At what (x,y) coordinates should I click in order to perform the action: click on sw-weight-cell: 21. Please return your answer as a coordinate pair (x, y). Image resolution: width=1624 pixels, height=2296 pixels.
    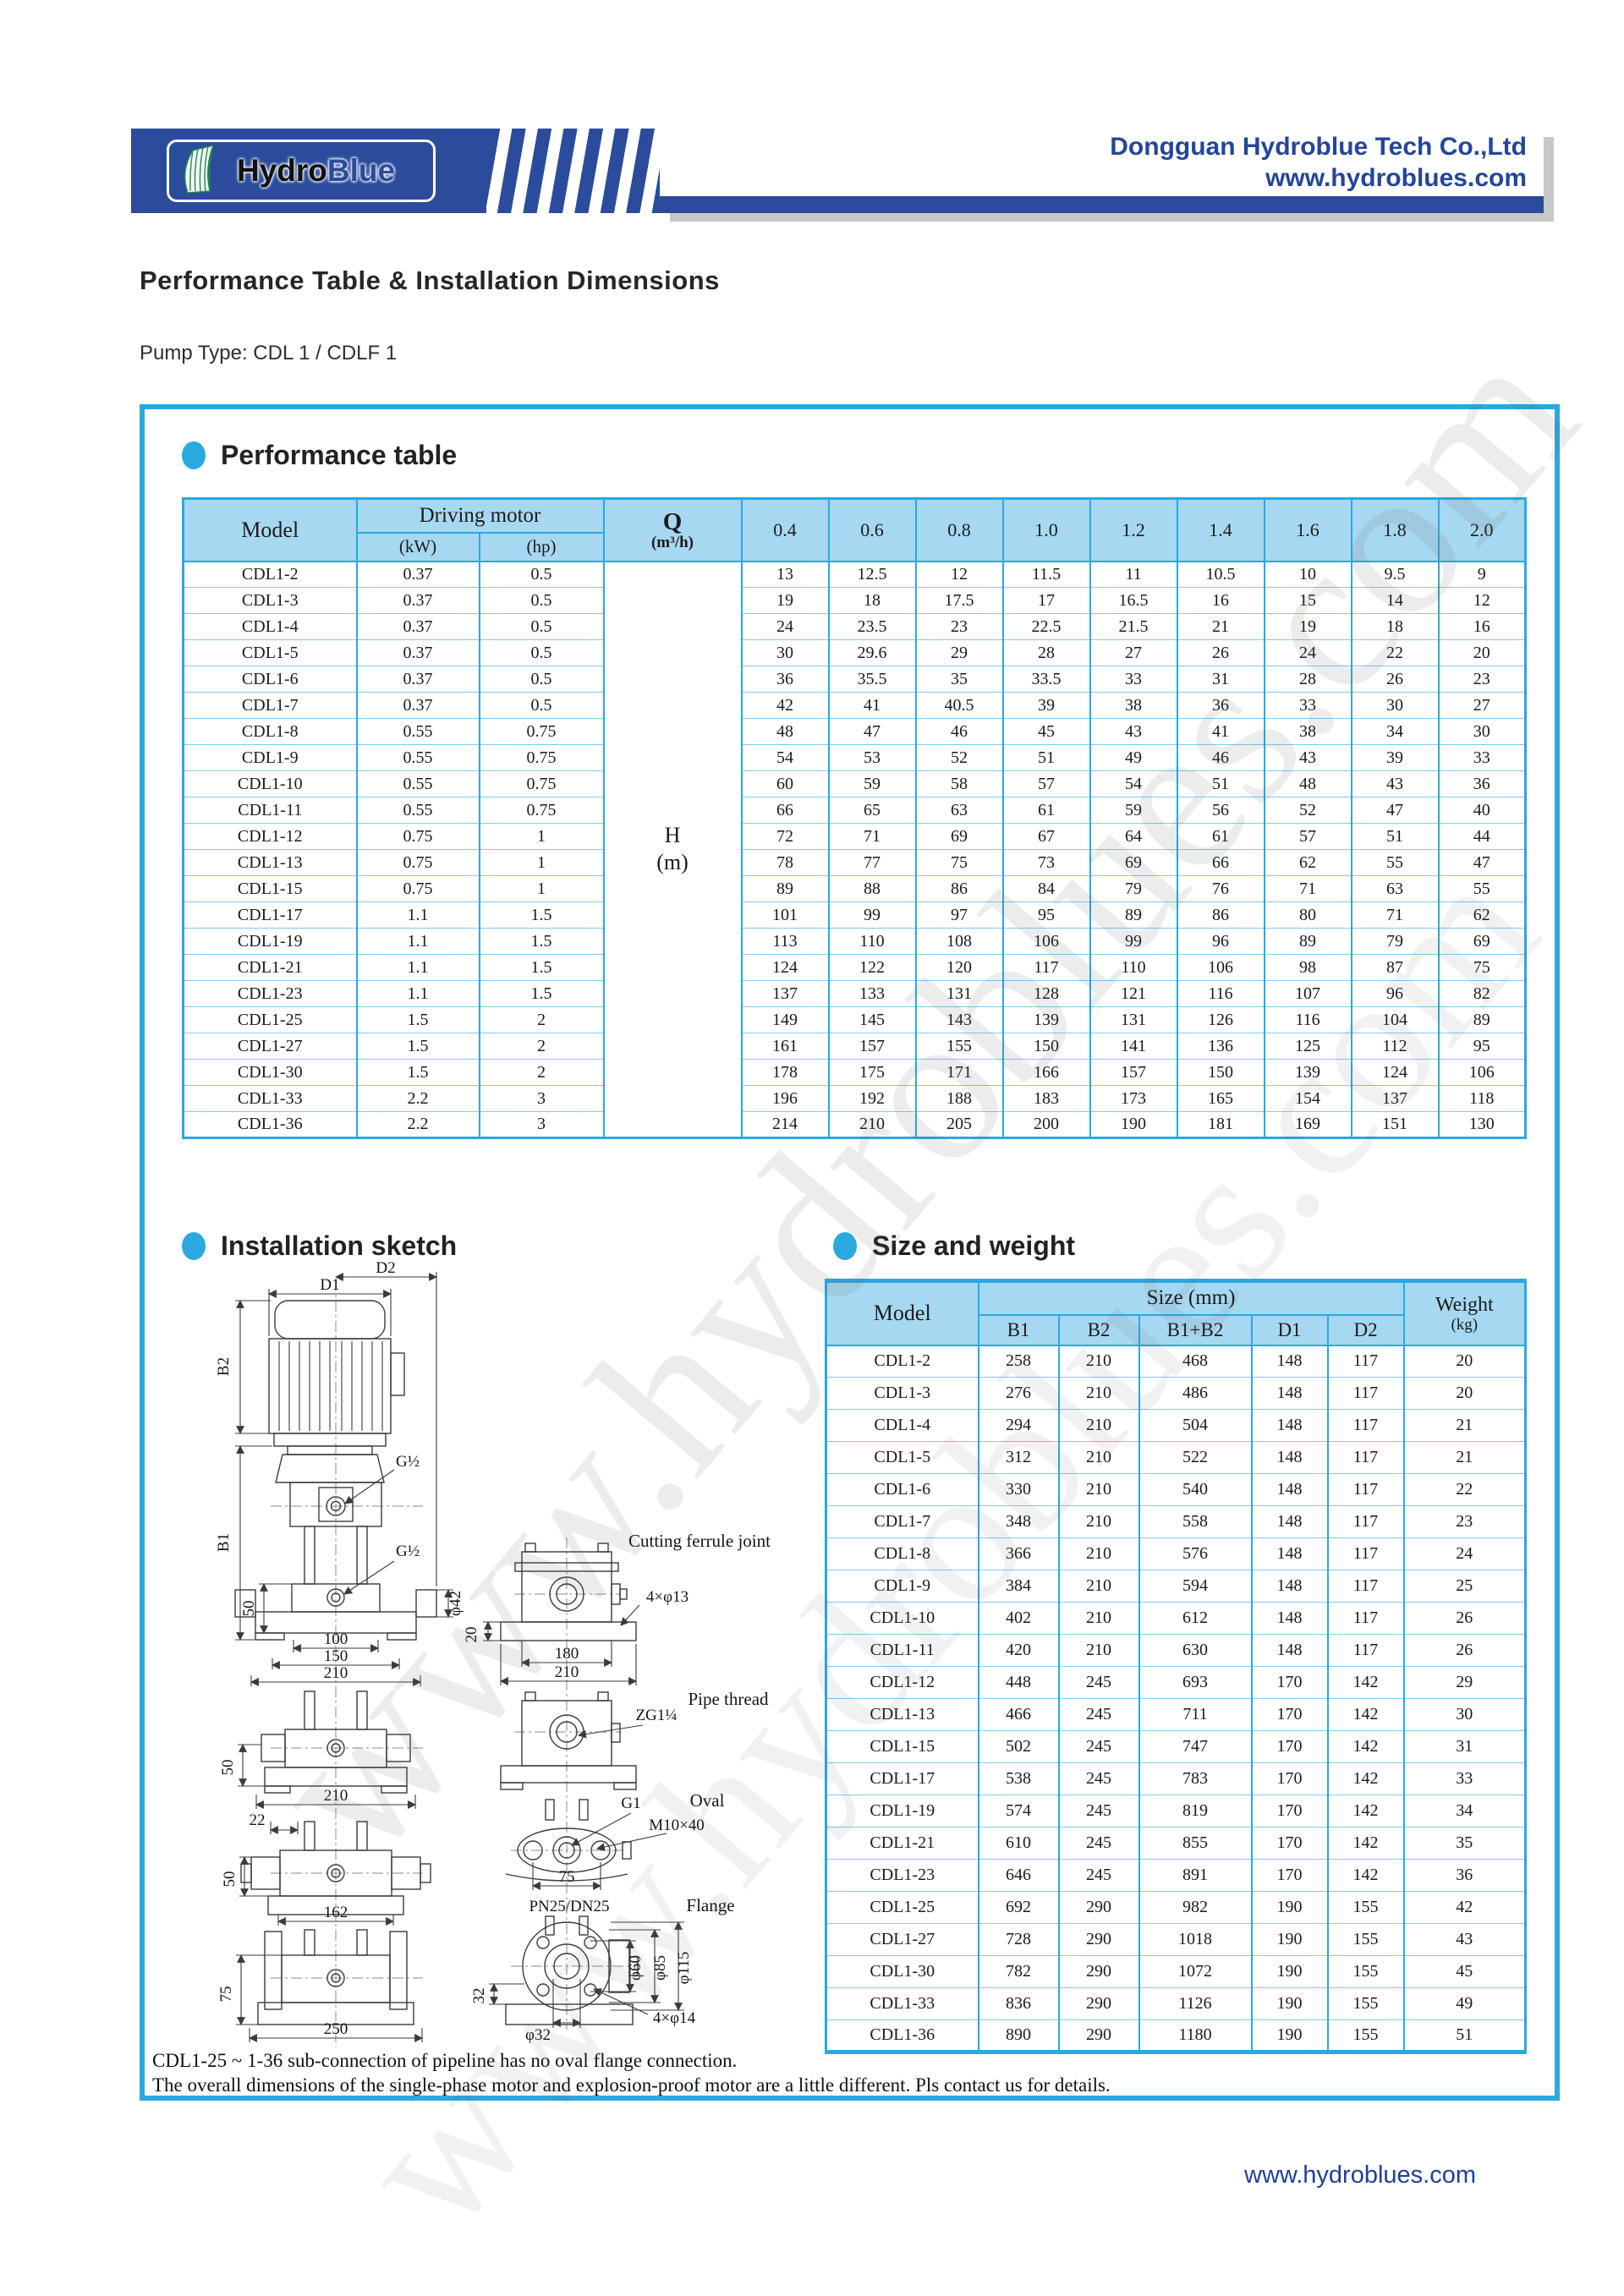
    Looking at the image, I should click on (1464, 1425).